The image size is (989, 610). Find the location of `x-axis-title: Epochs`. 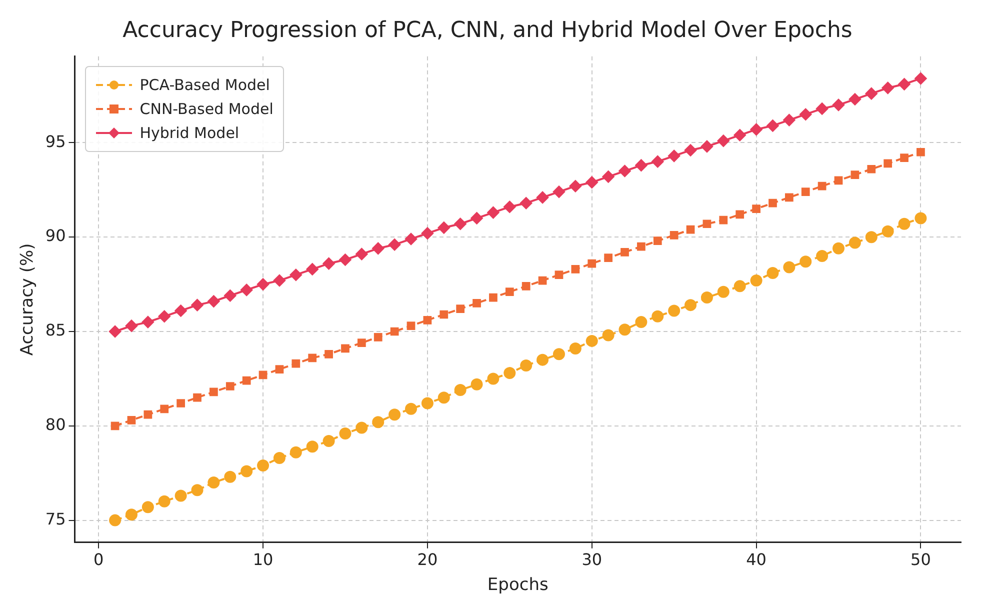

x-axis-title: Epochs is located at coordinates (517, 585).